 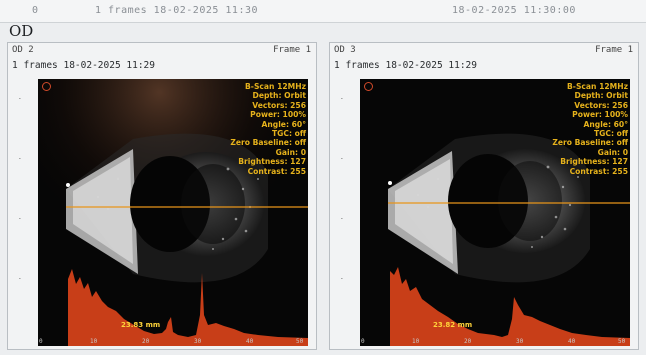 What do you see at coordinates (345, 50) in the screenshot?
I see `panel-id-label: OD 3` at bounding box center [345, 50].